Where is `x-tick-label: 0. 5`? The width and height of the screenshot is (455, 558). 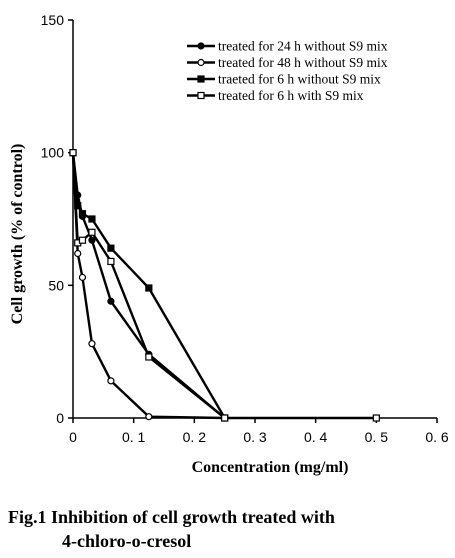
x-tick-label: 0. 5 is located at coordinates (377, 437).